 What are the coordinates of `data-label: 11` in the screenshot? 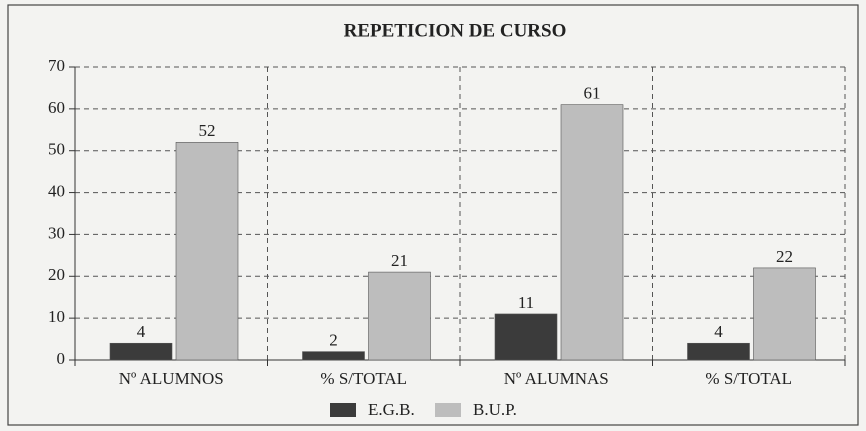 It's located at (526, 302).